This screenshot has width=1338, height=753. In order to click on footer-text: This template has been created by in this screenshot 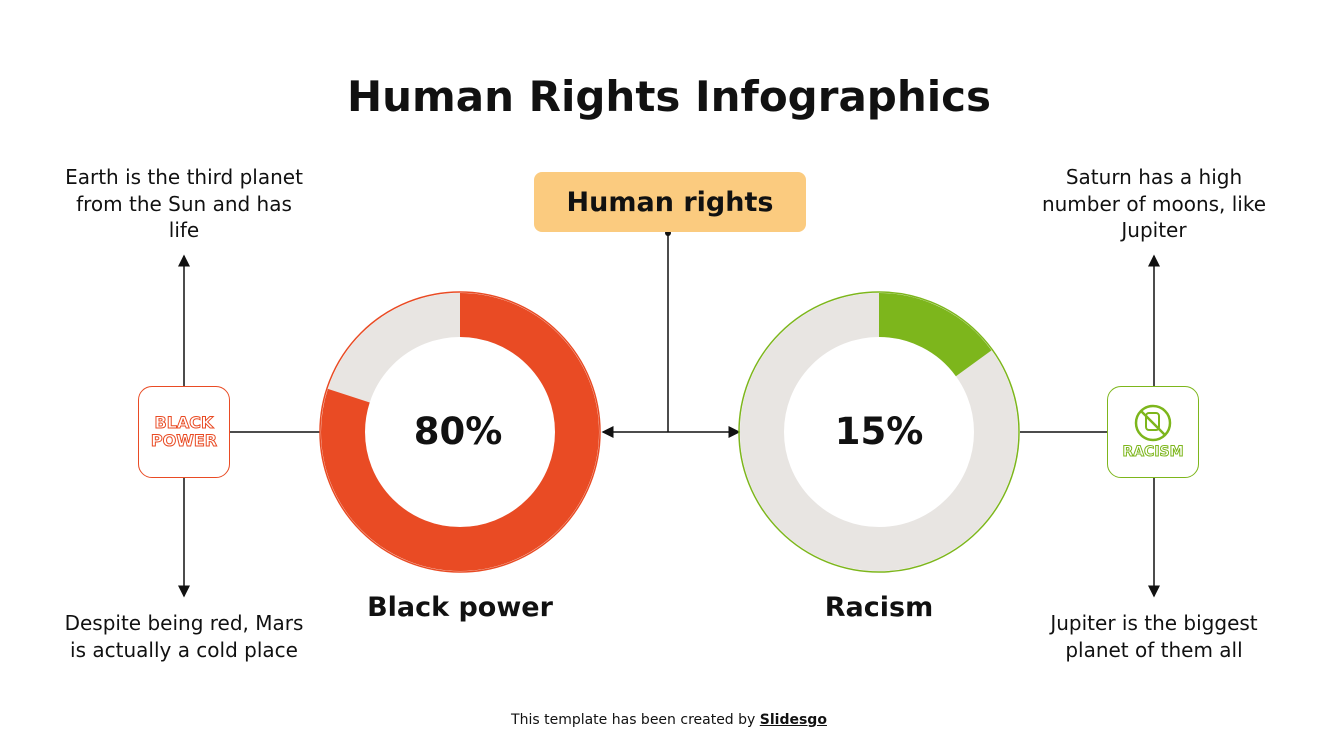, I will do `click(635, 720)`.